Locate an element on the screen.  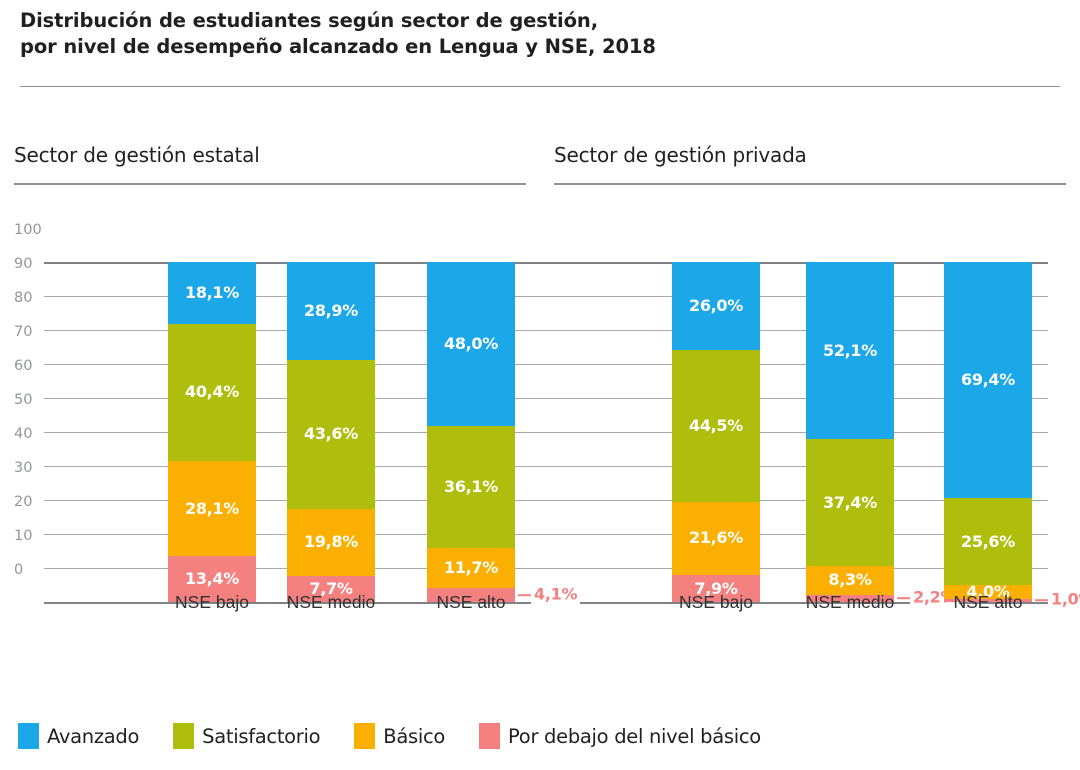
panel-divider-privada is located at coordinates (810, 184).